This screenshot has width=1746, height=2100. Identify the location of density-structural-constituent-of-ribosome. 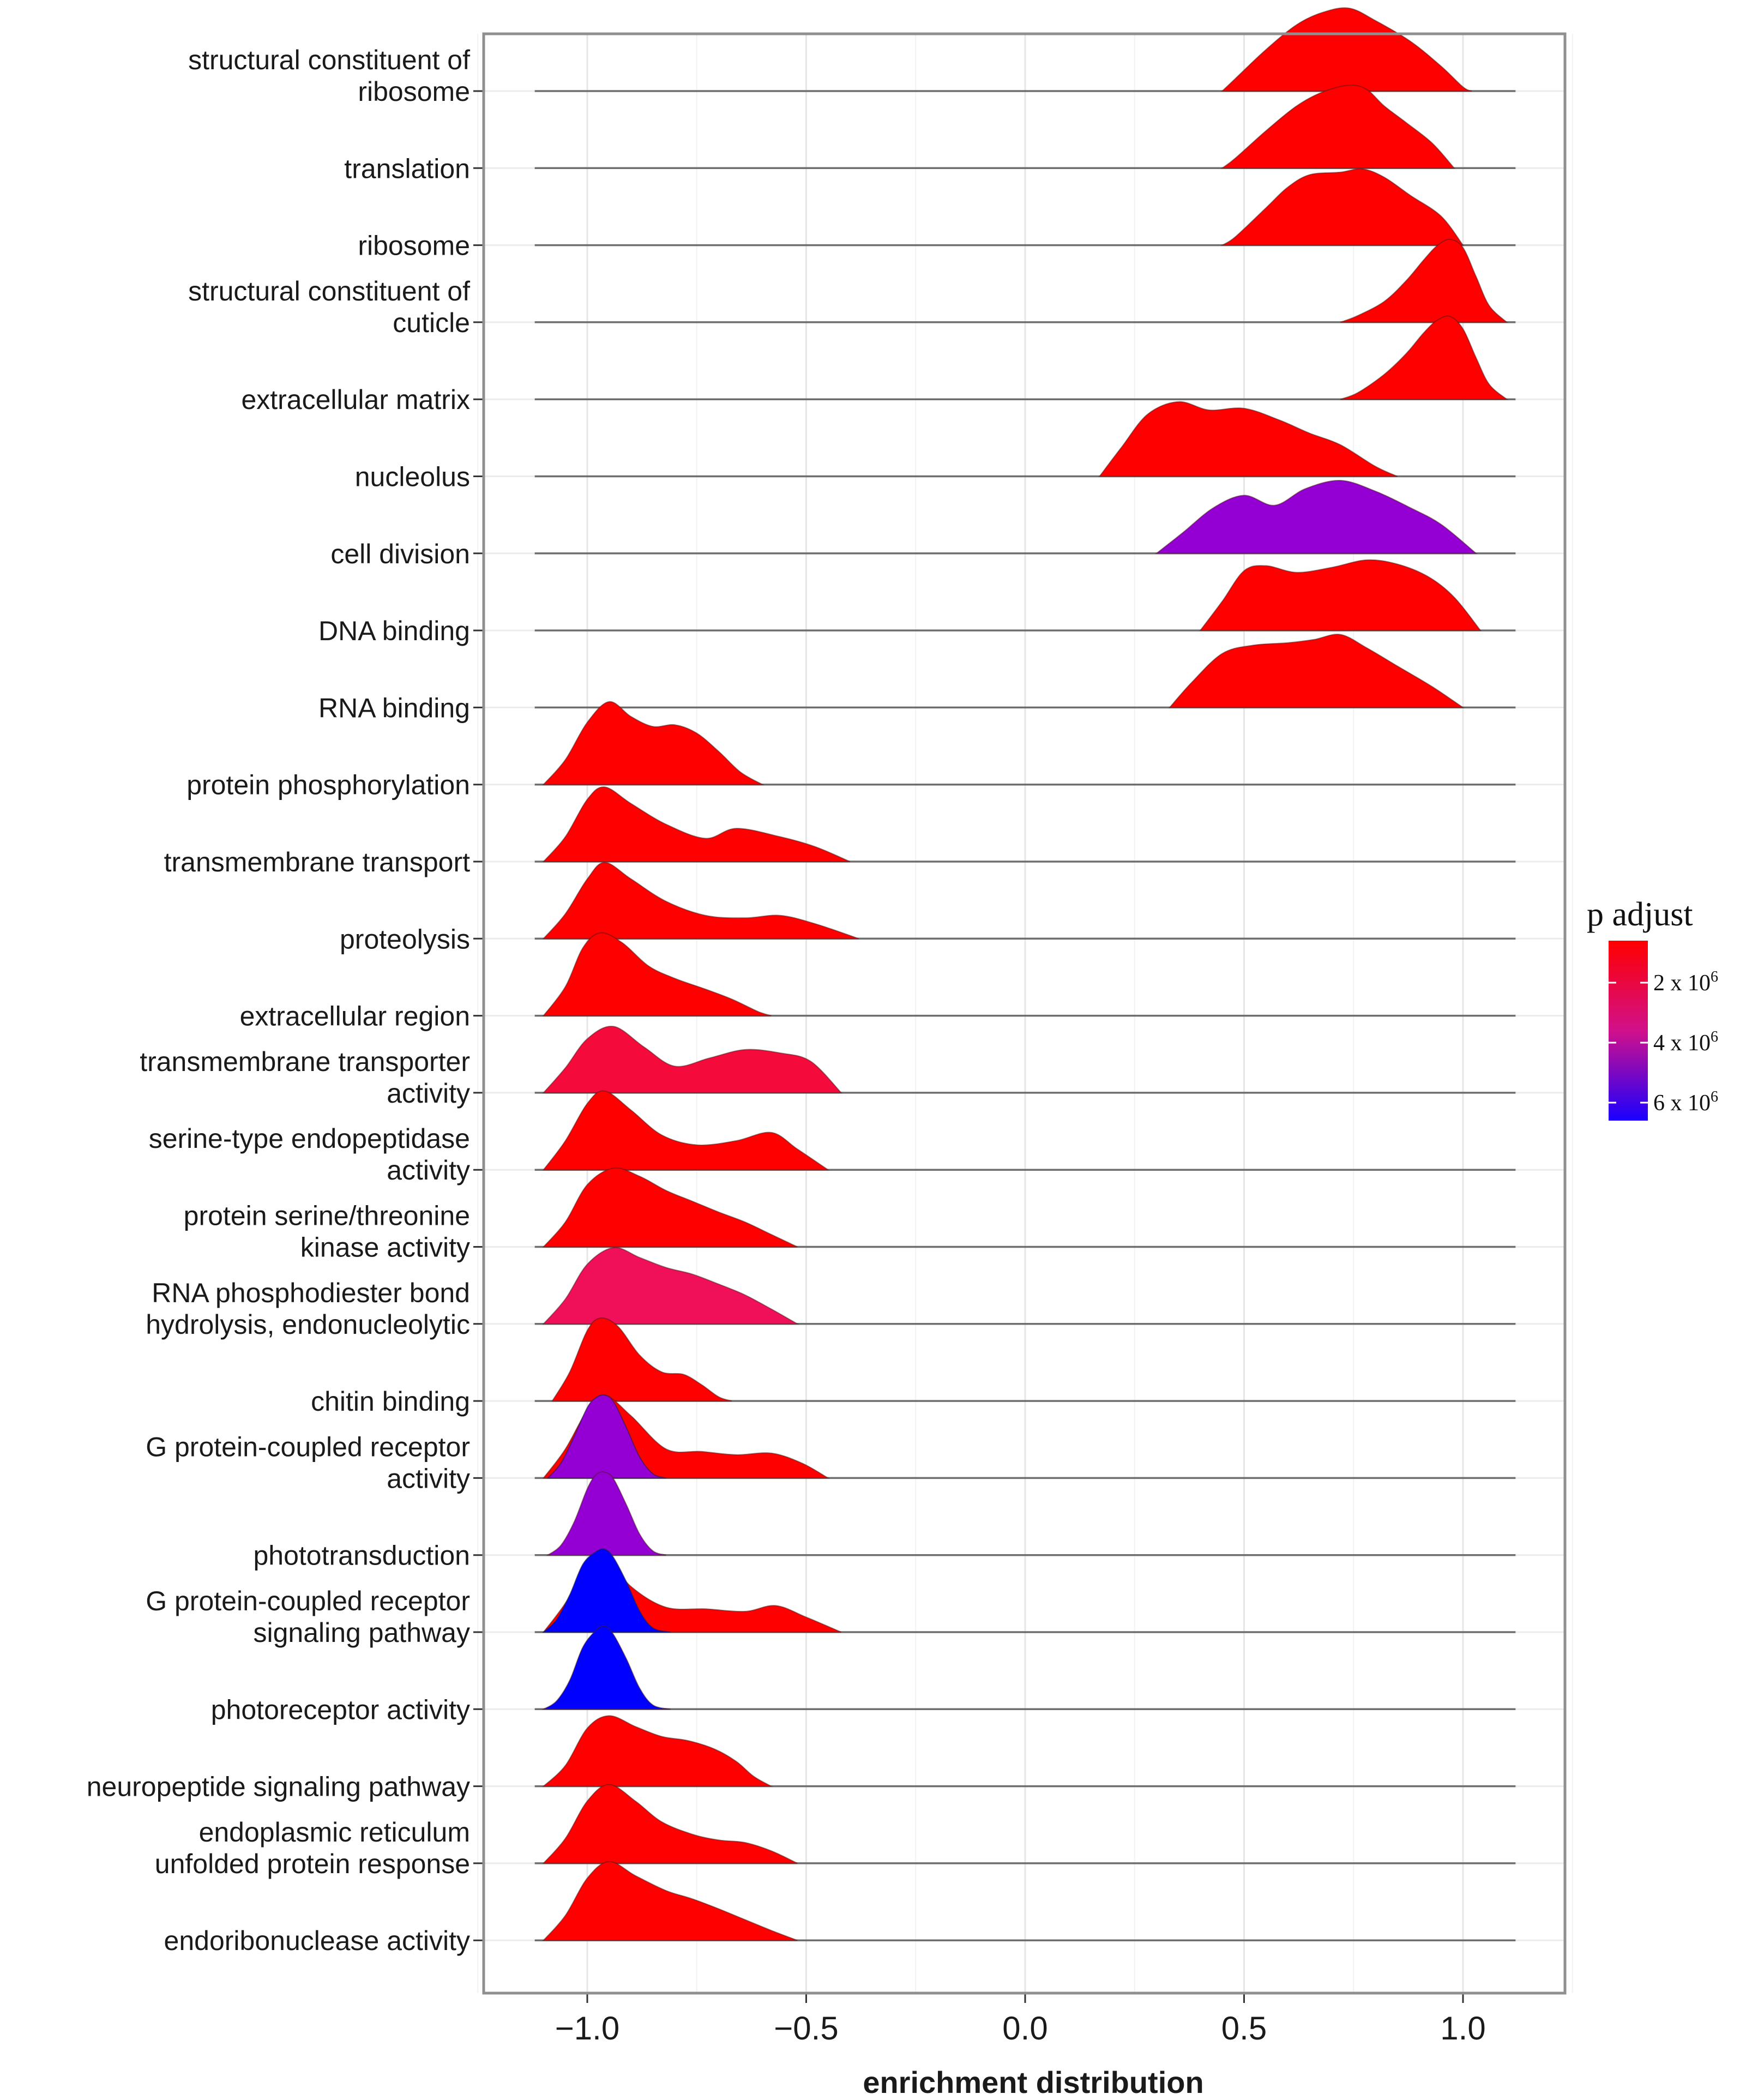
(1346, 49).